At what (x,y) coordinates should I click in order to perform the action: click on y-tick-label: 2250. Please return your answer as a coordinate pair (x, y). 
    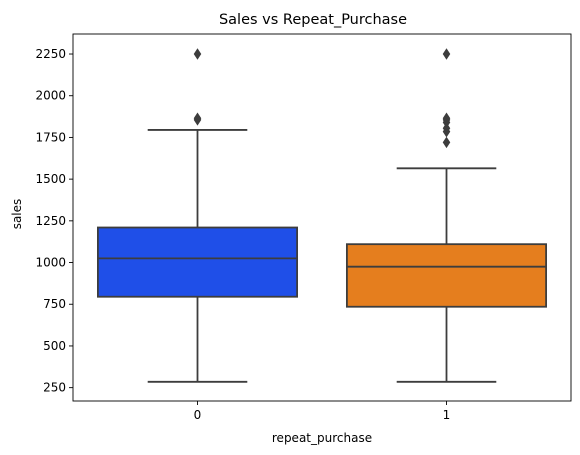
    Looking at the image, I should click on (50, 54).